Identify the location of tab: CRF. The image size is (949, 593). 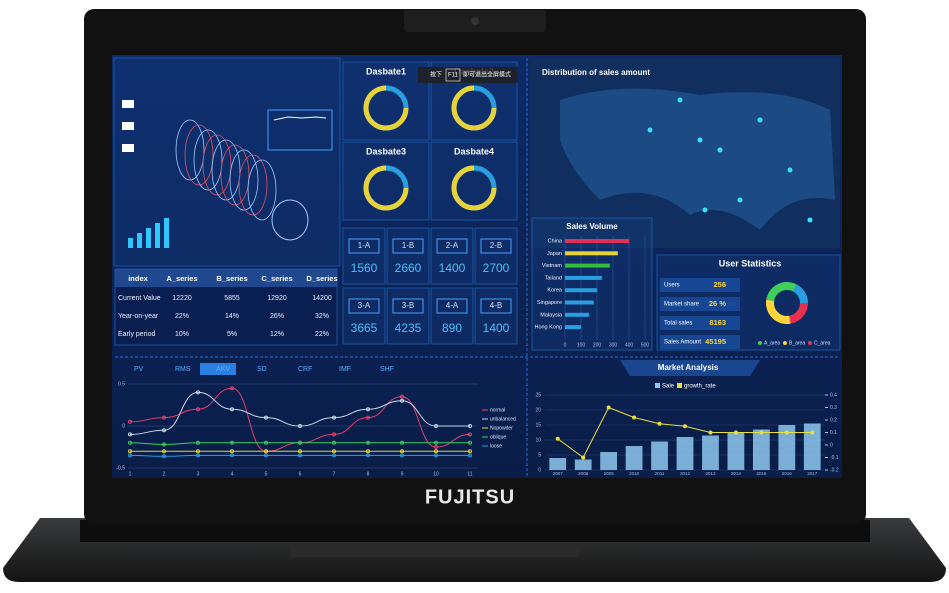
(305, 369).